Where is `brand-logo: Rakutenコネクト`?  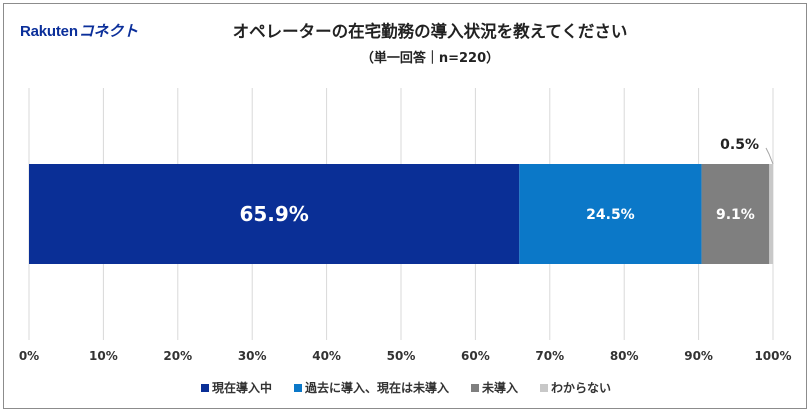
brand-logo: Rakutenコネクト is located at coordinates (79, 30).